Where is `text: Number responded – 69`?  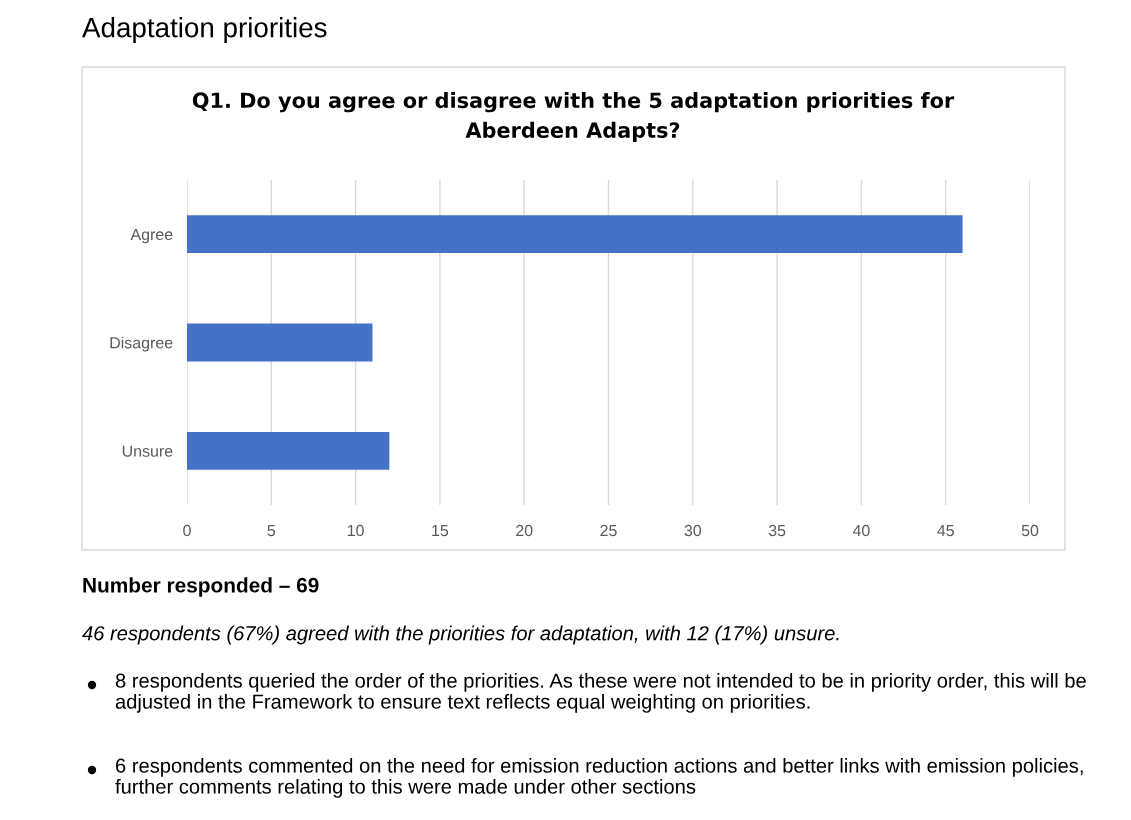 text: Number responded – 69 is located at coordinates (201, 587).